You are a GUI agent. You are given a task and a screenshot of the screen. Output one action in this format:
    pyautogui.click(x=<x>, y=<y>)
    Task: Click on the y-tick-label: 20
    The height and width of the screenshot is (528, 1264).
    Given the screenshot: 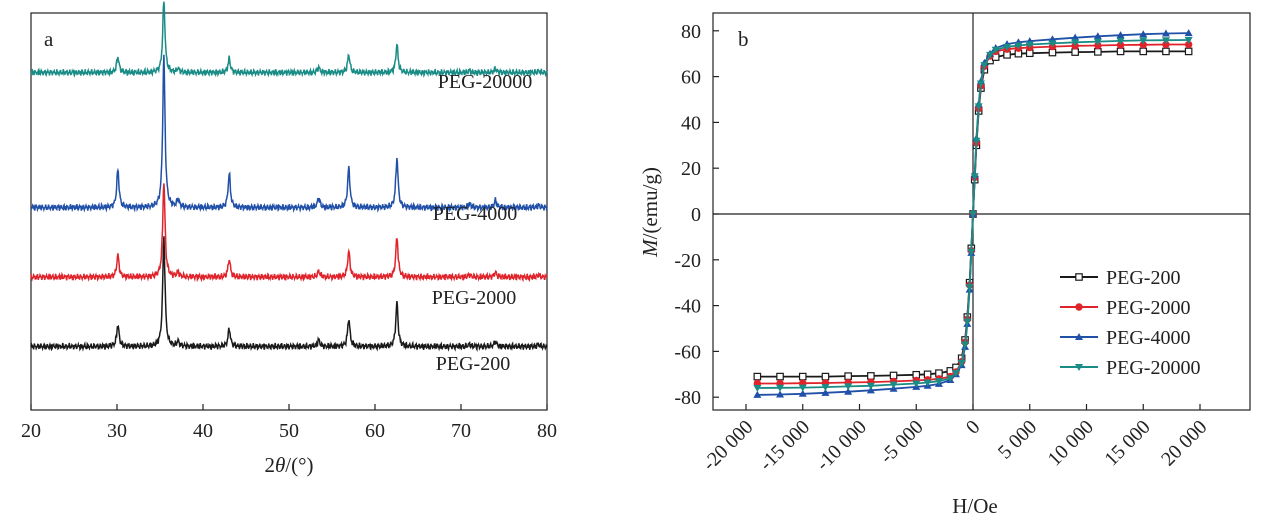 What is the action you would take?
    pyautogui.click(x=691, y=169)
    